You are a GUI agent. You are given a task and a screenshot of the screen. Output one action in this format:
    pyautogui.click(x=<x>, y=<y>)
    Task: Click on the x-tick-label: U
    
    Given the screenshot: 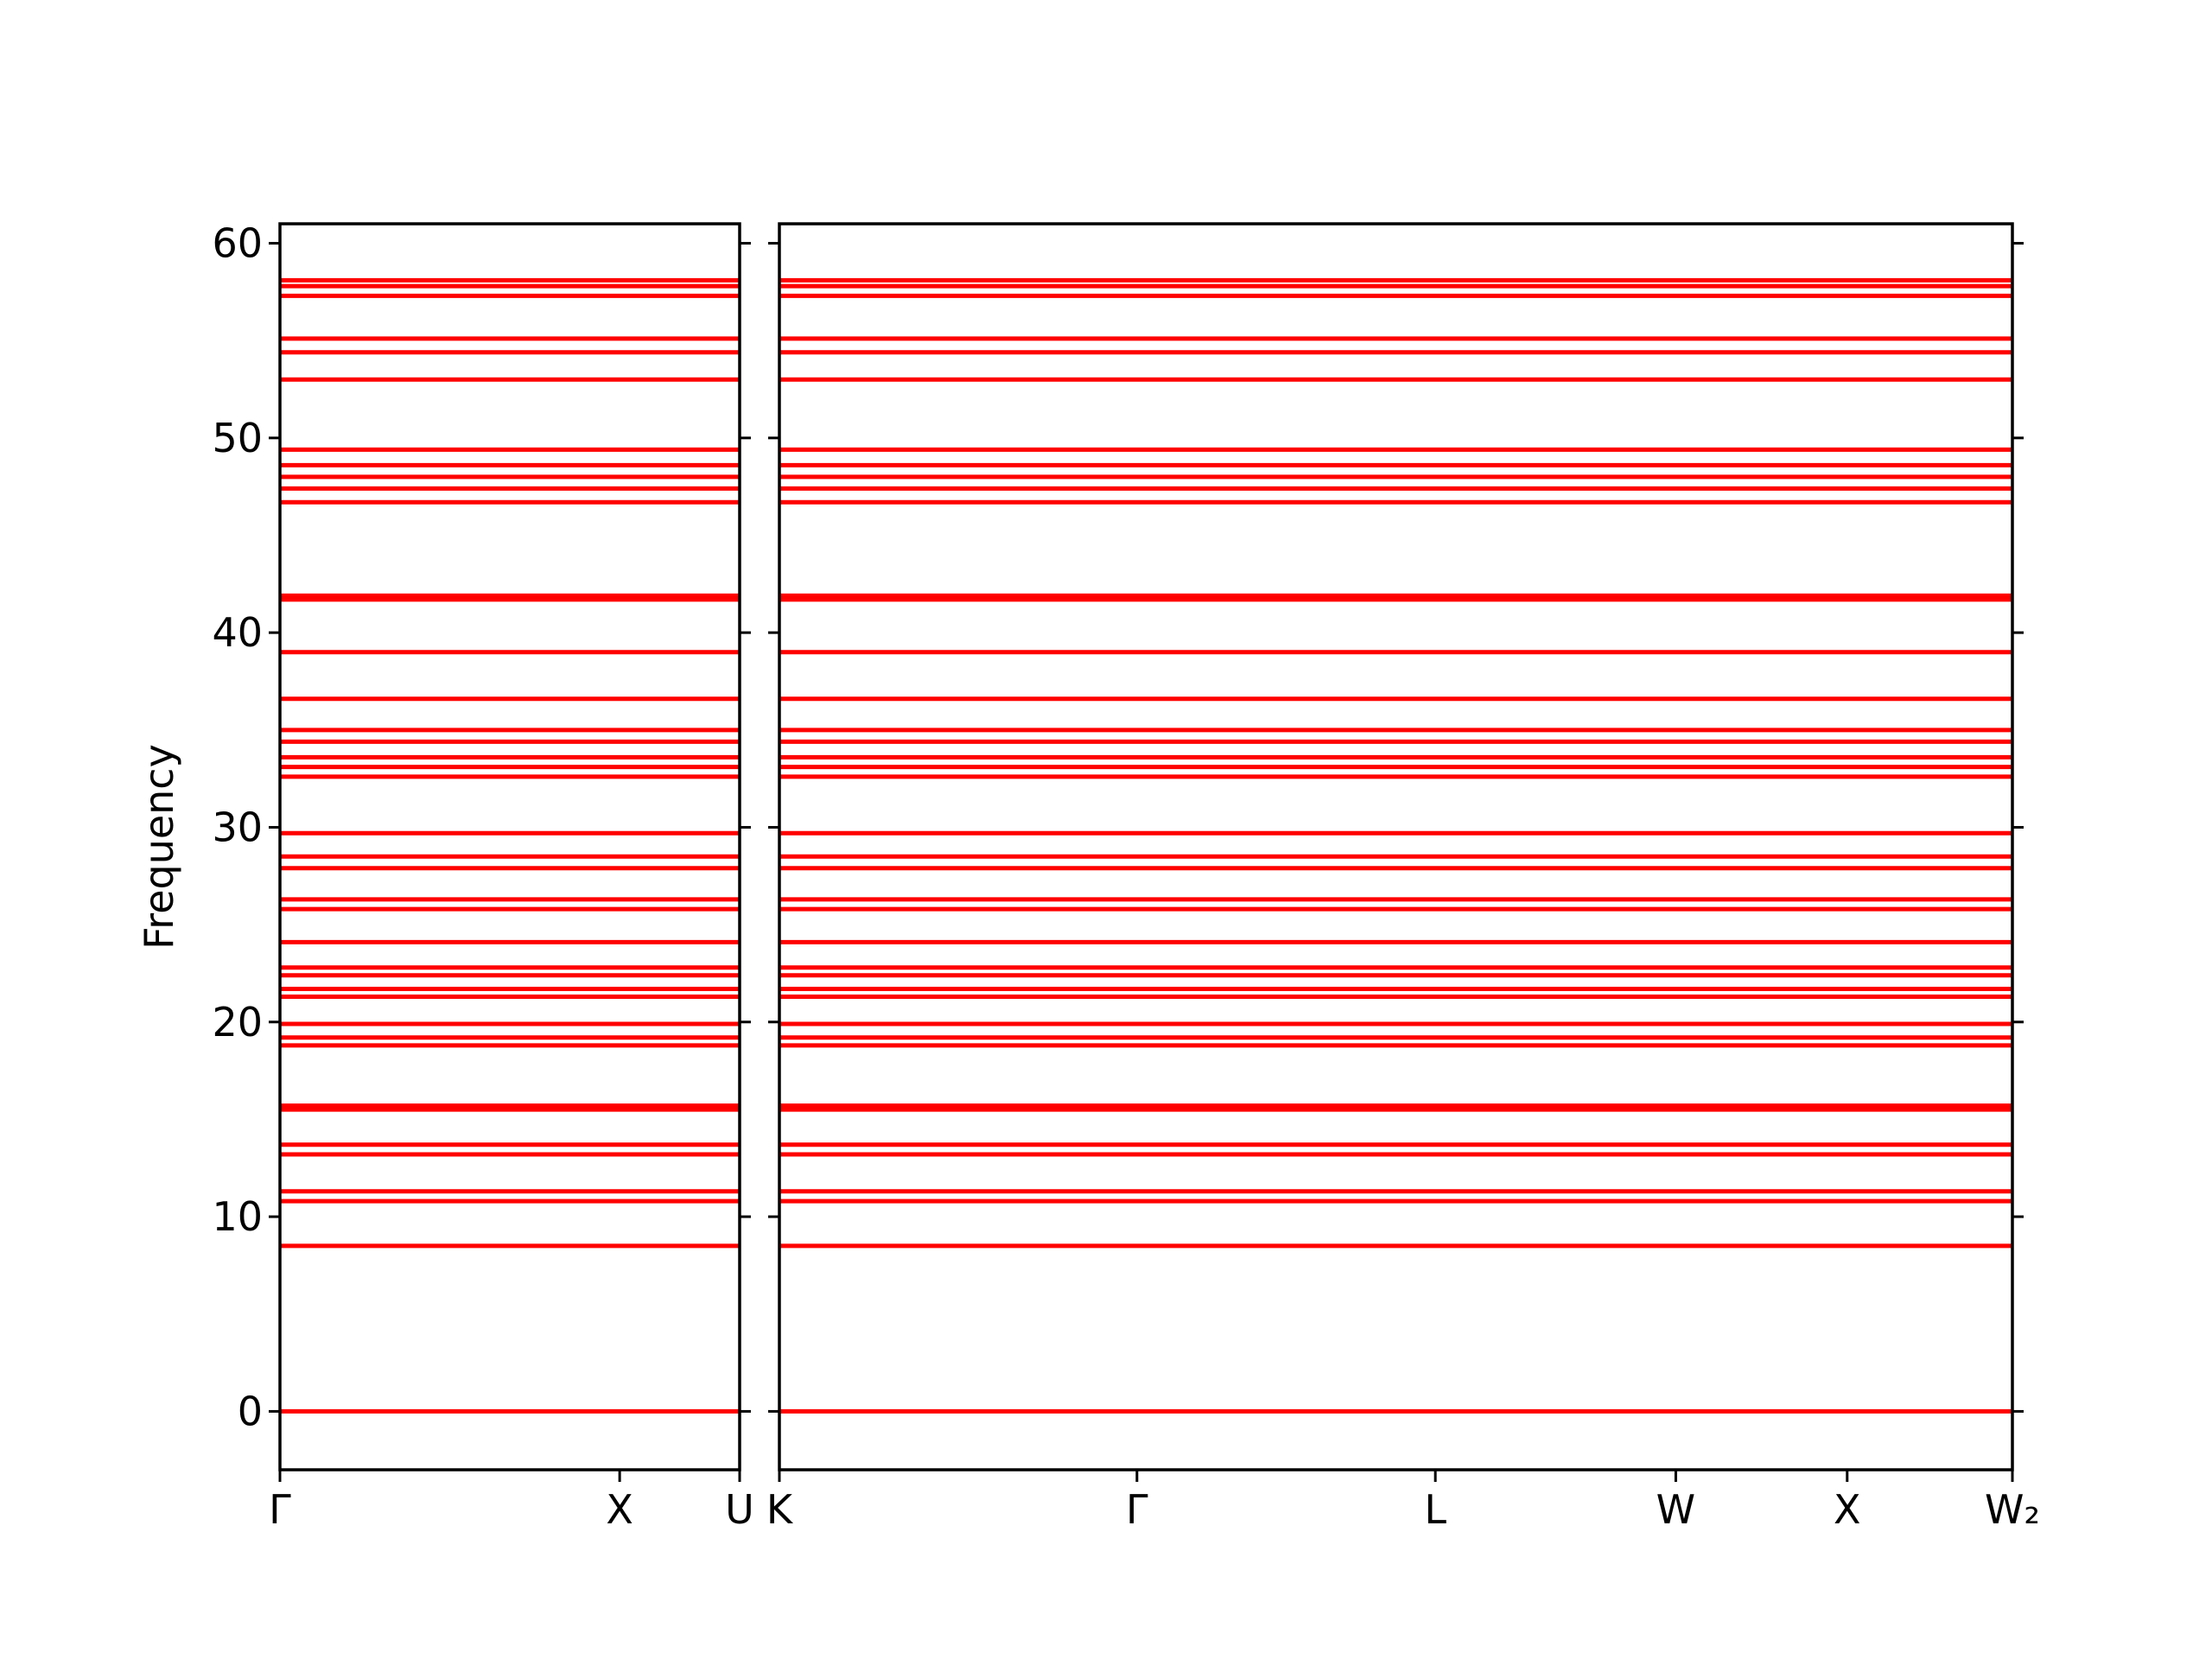 What is the action you would take?
    pyautogui.click(x=739, y=1509)
    